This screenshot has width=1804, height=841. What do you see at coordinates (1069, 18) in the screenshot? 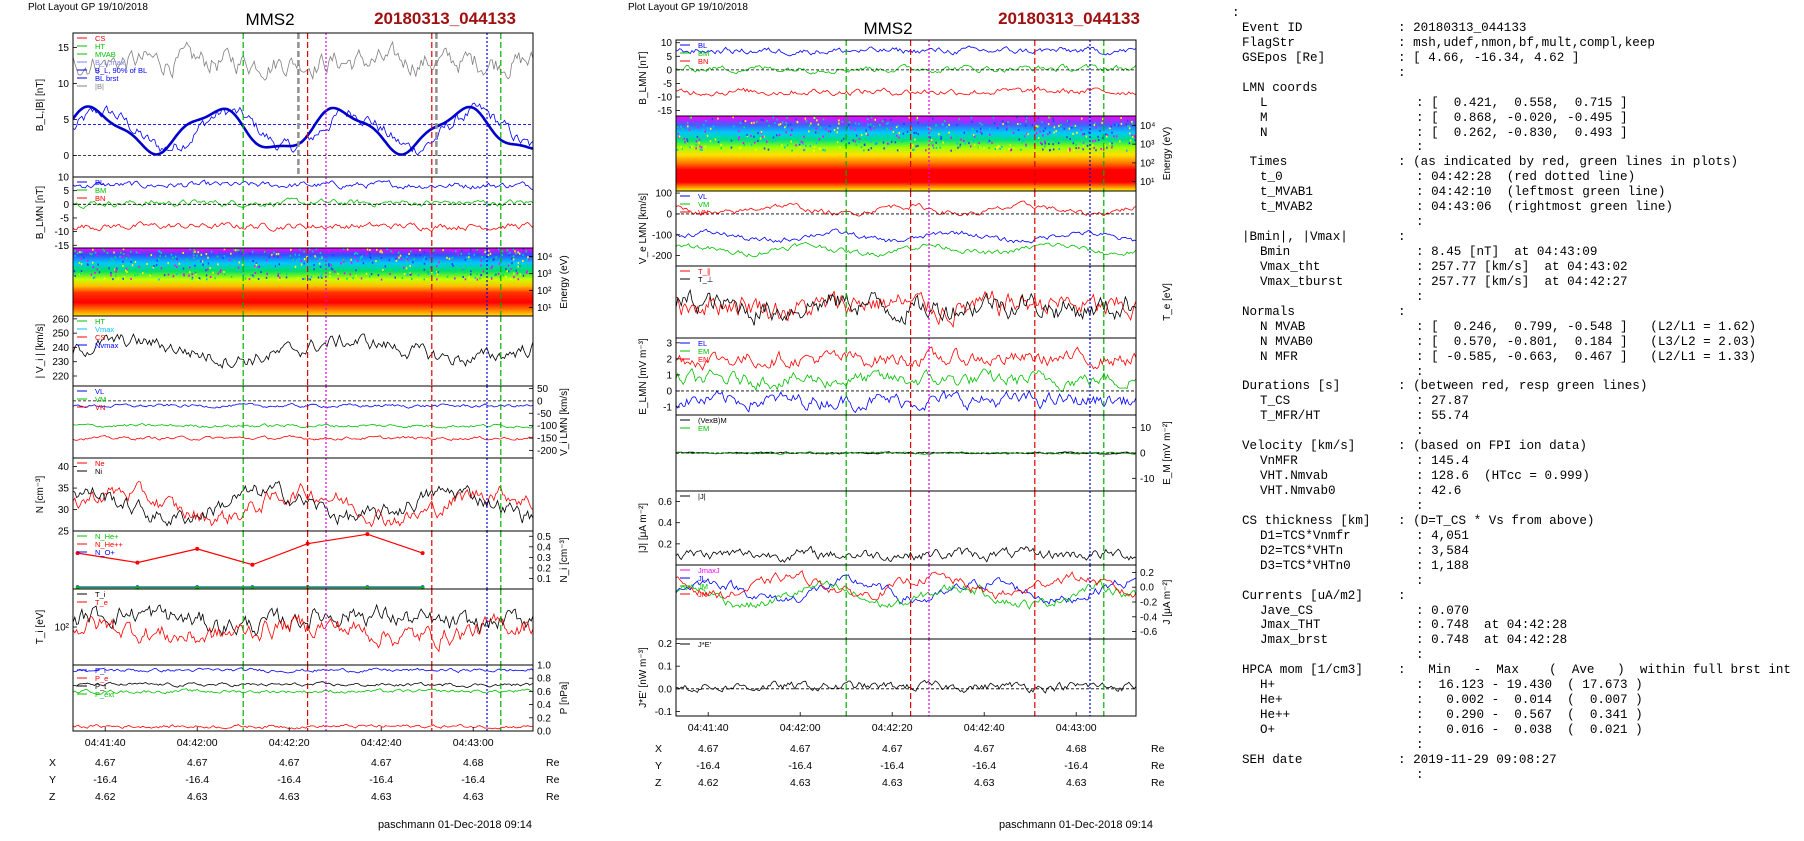
I see `event-title: 20180313_044133` at bounding box center [1069, 18].